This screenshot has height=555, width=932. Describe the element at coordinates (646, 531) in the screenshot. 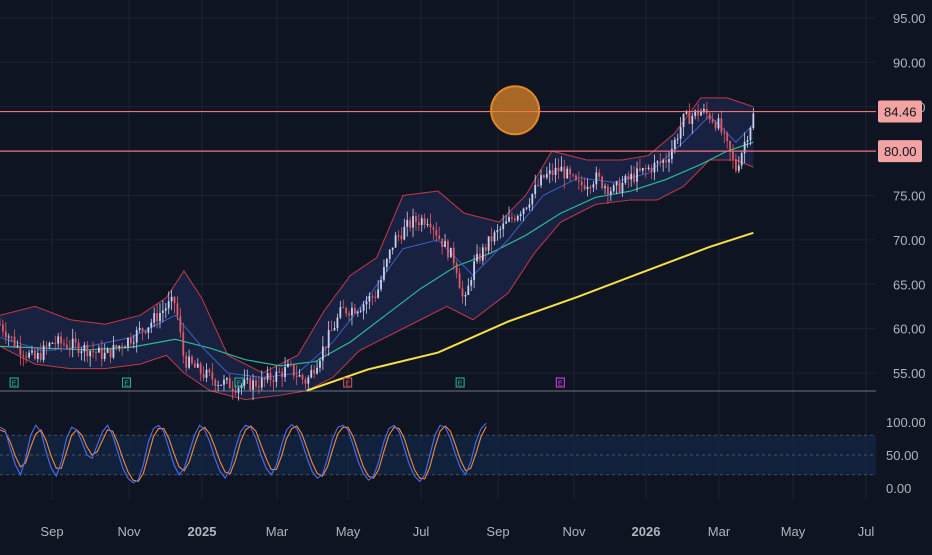

I see `time-tick-label: 2026` at that location.